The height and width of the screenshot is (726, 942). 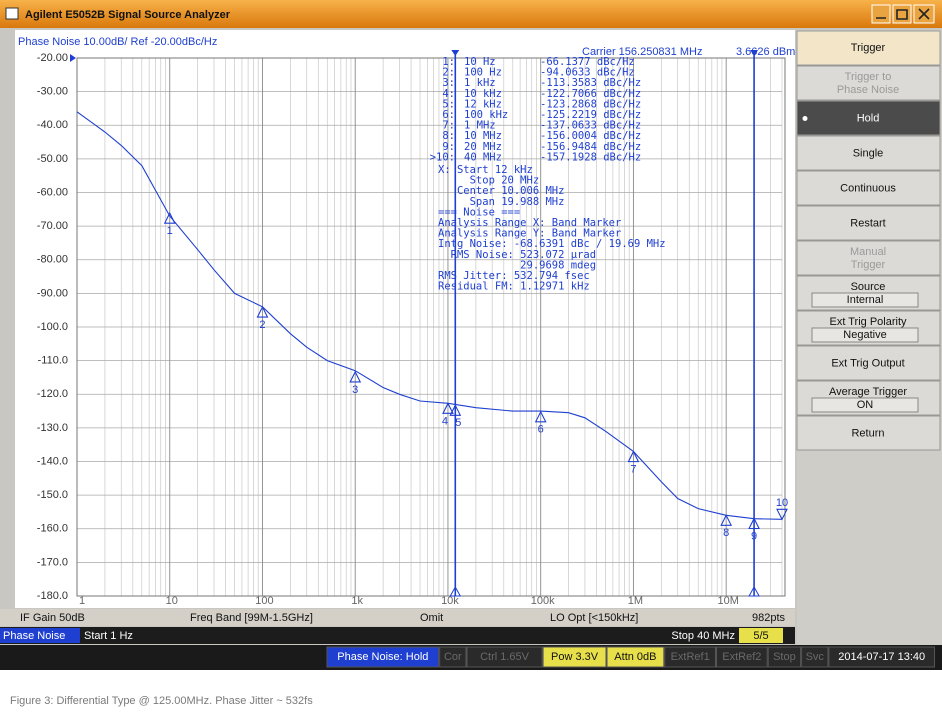 I want to click on marker-number: 4, so click(x=445, y=421).